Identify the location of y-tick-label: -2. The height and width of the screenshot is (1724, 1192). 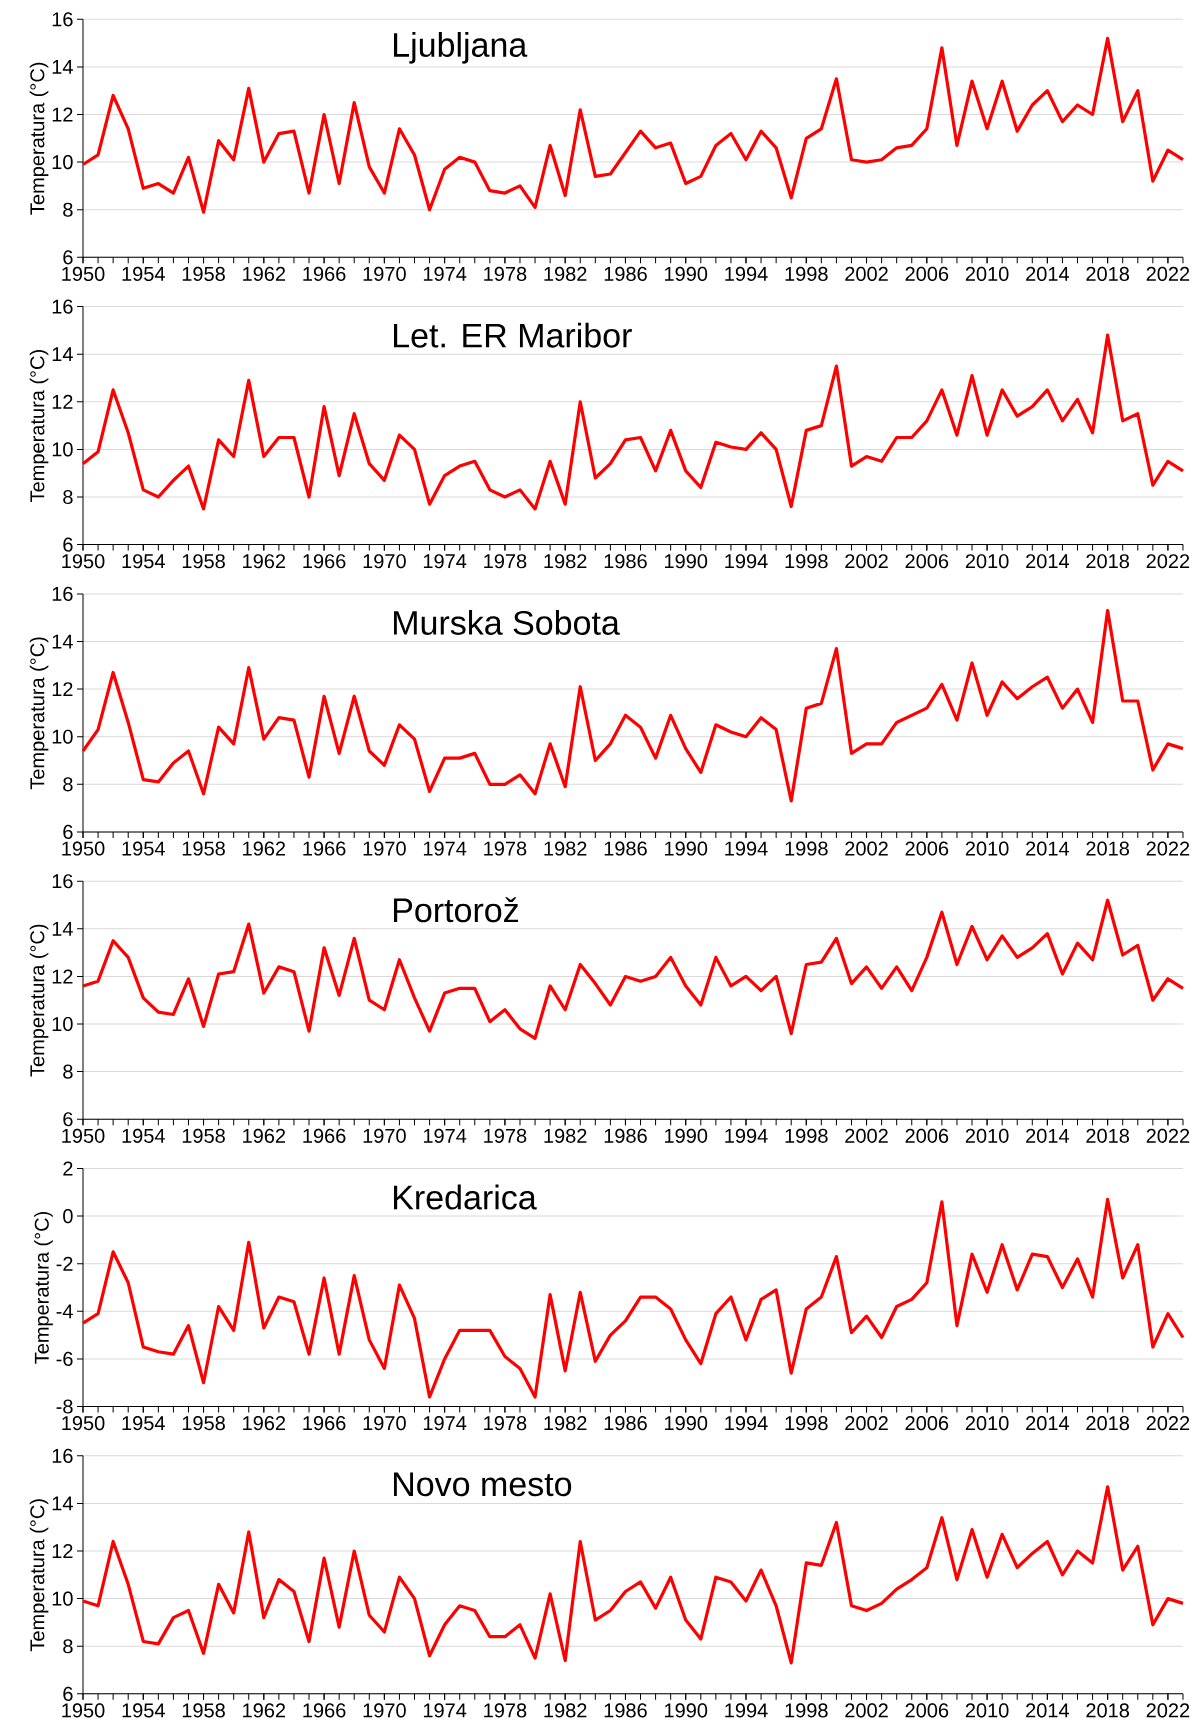
(64, 1263).